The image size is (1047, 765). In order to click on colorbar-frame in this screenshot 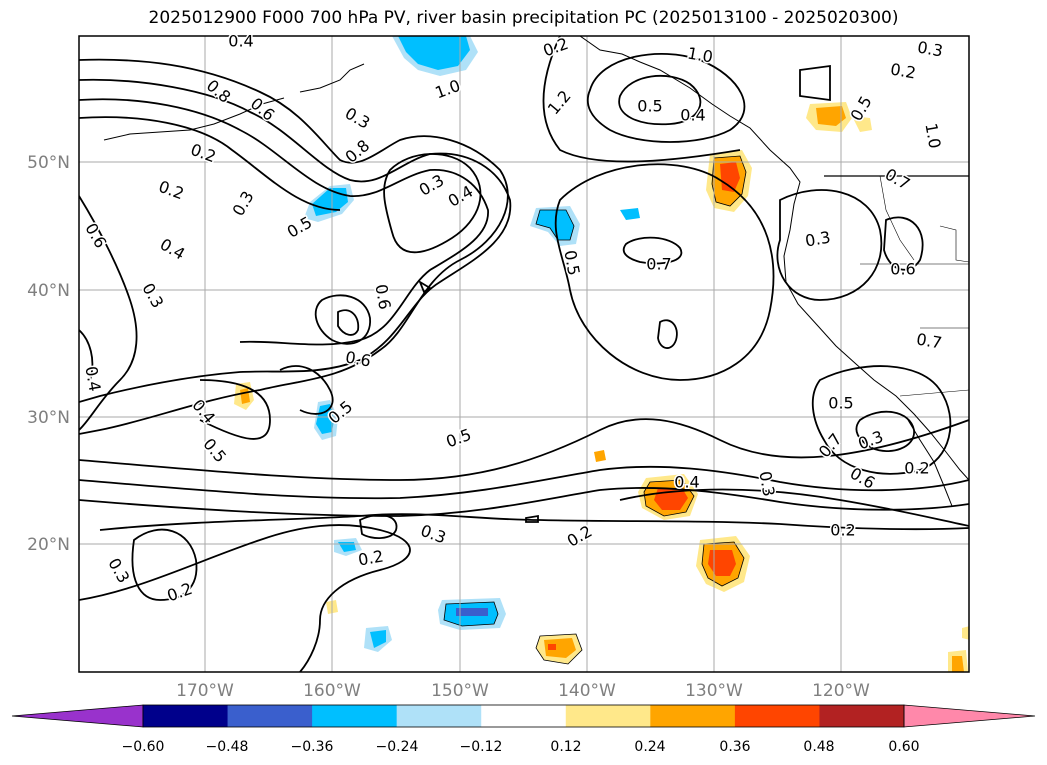, I will do `click(523, 716)`.